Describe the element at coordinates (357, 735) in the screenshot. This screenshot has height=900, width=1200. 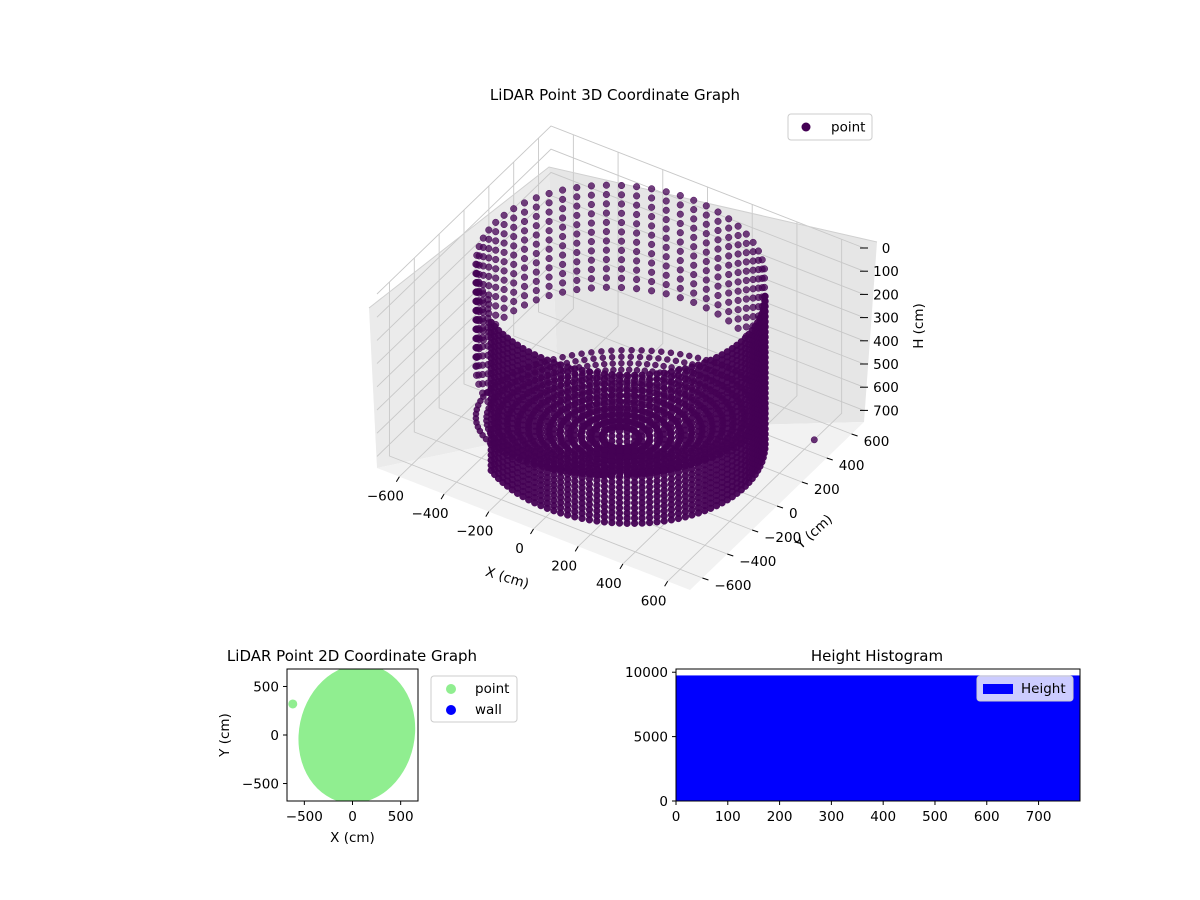
I see `point-cloud-2d` at that location.